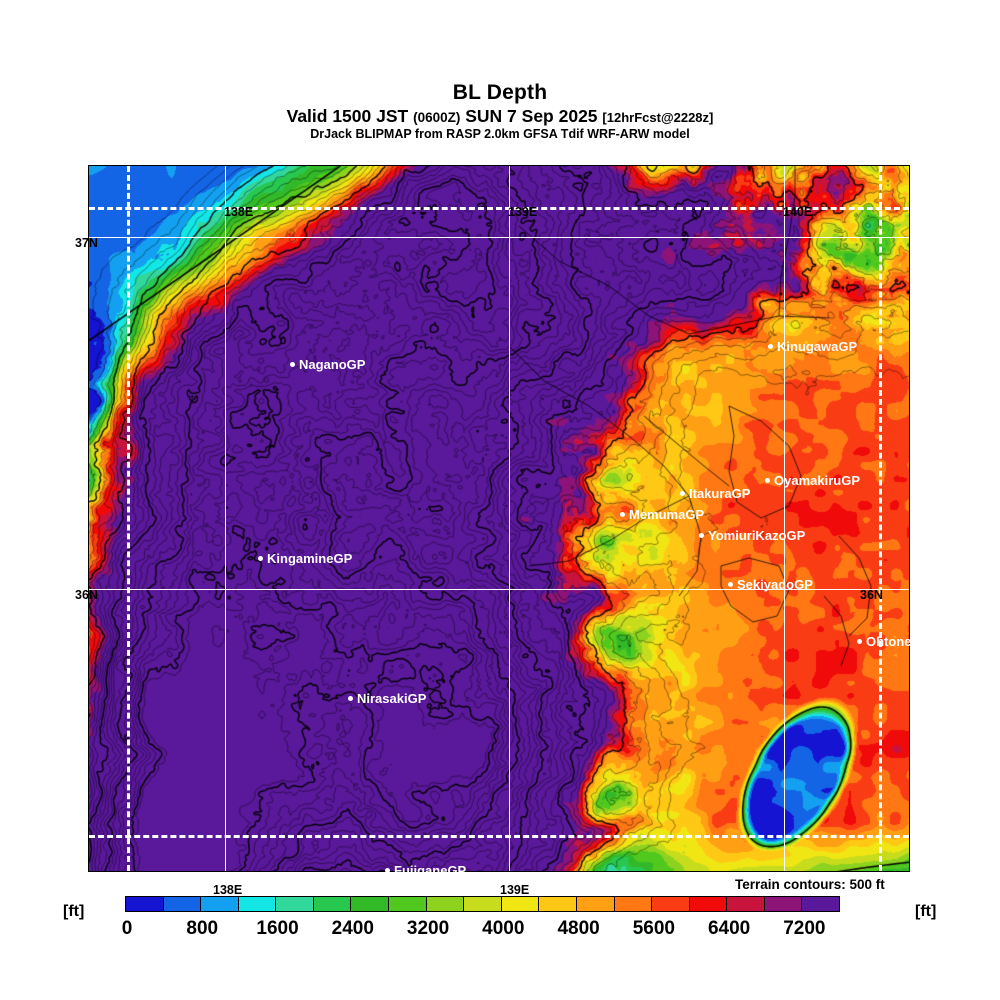  What do you see at coordinates (437, 118) in the screenshot?
I see `valid-time-utc: (0600Z)` at bounding box center [437, 118].